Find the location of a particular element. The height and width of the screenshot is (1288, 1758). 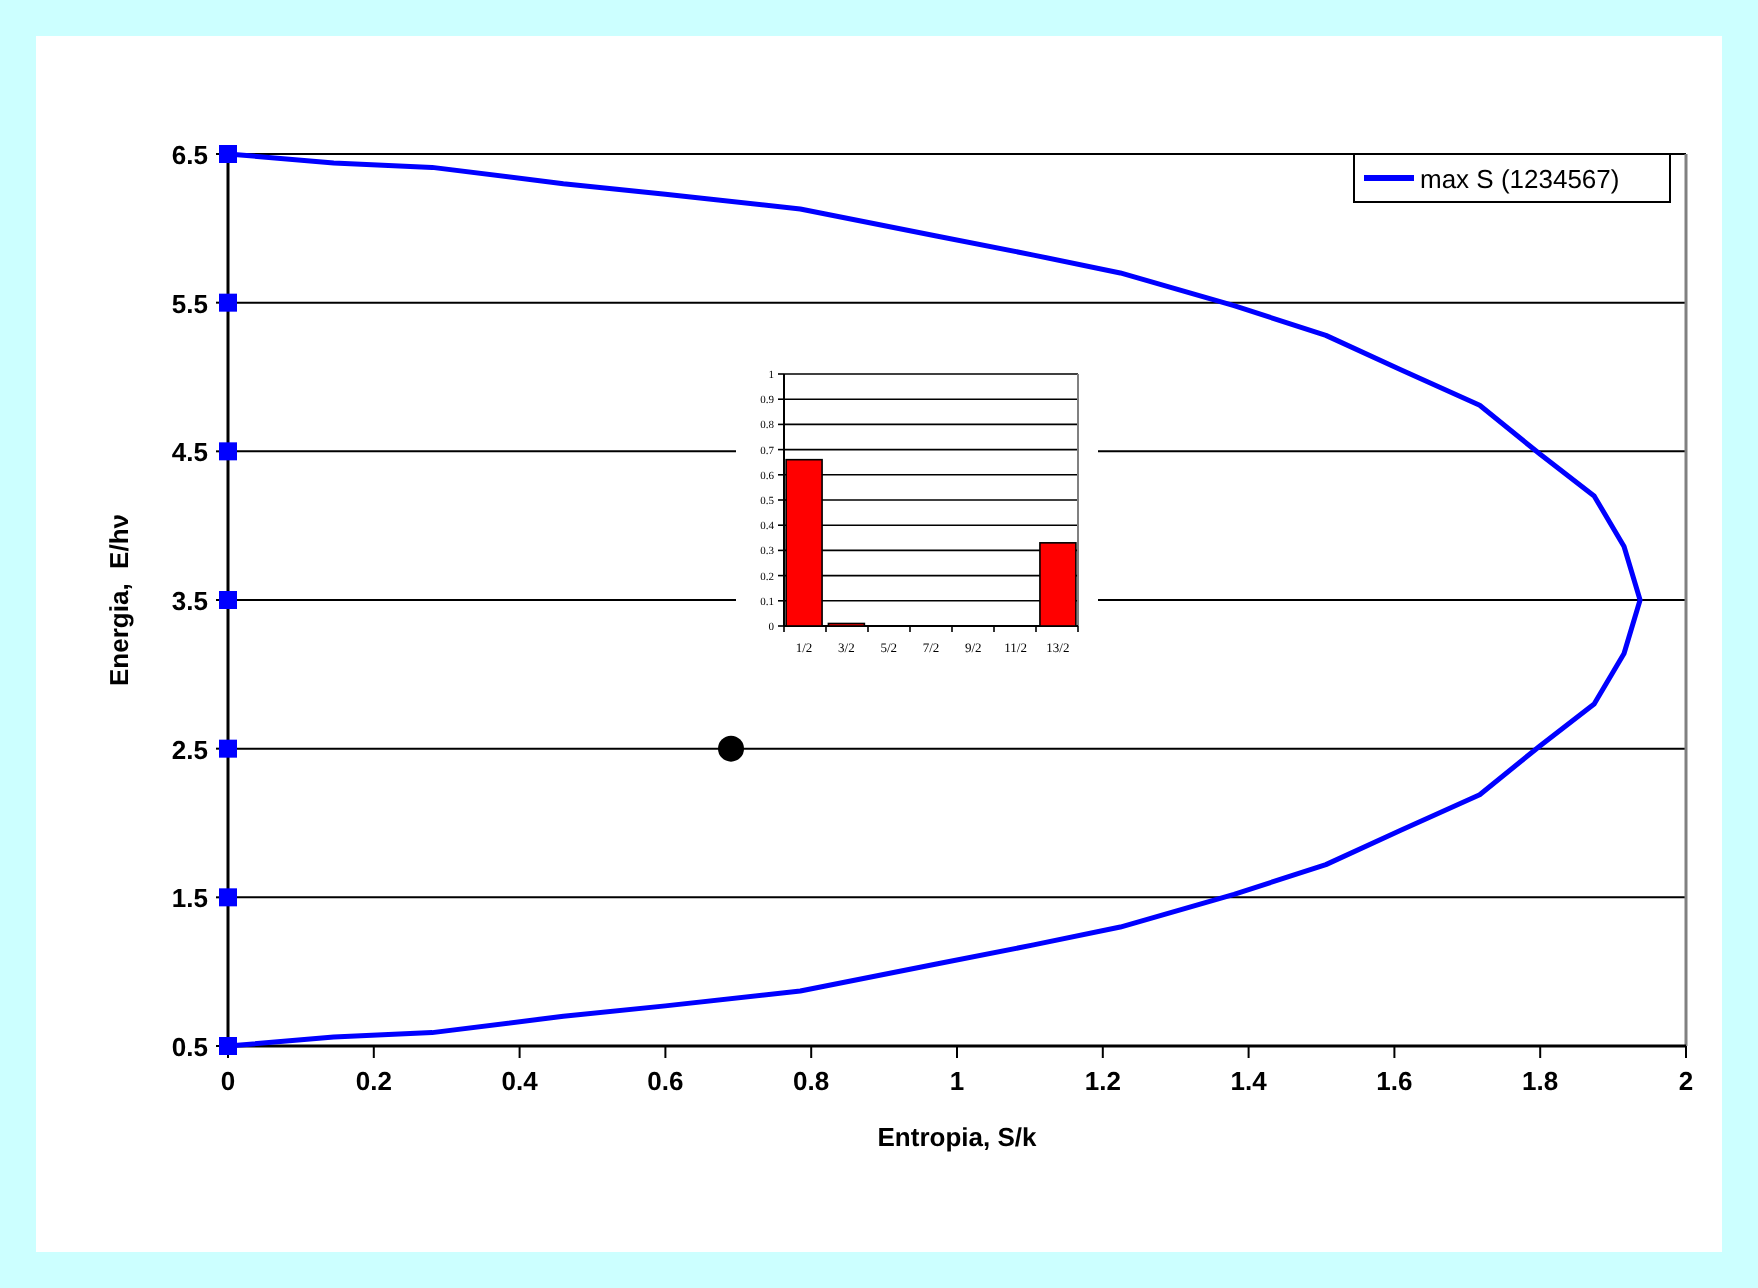

y-tick-label: 0.5 is located at coordinates (189, 1047).